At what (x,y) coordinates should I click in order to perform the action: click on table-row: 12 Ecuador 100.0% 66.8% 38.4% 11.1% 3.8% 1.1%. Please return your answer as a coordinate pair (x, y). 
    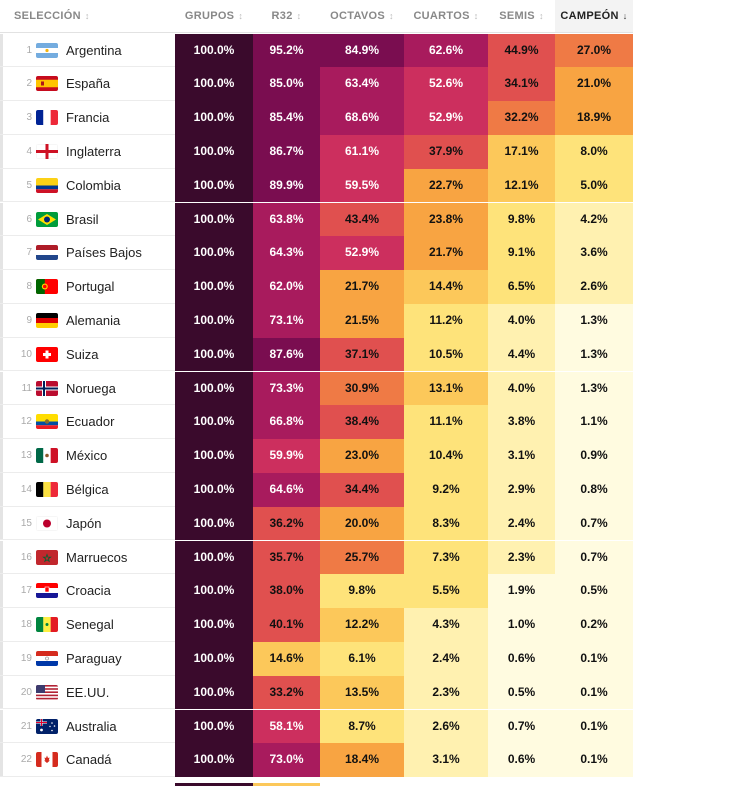
    Looking at the image, I should click on (316, 422).